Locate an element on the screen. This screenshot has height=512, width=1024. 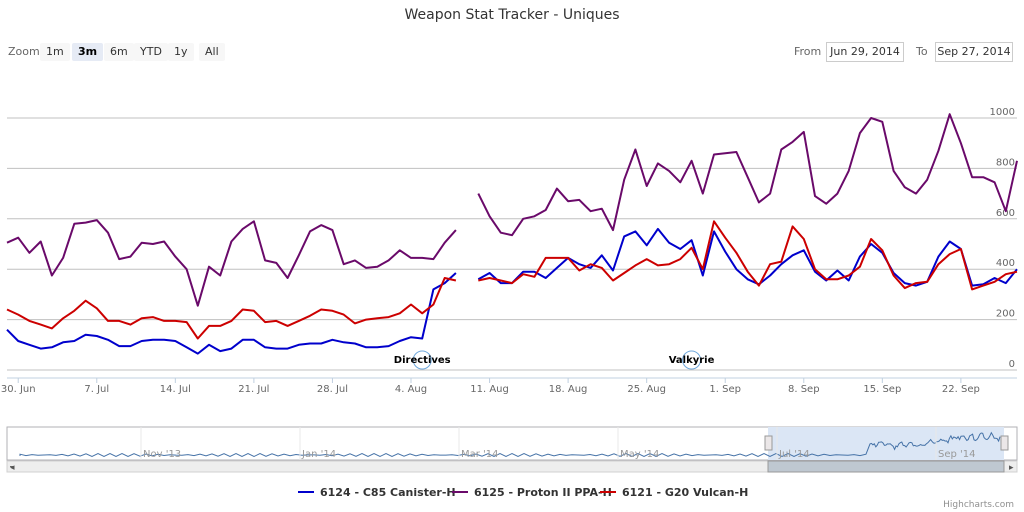
flag-label: Directives is located at coordinates (422, 360).